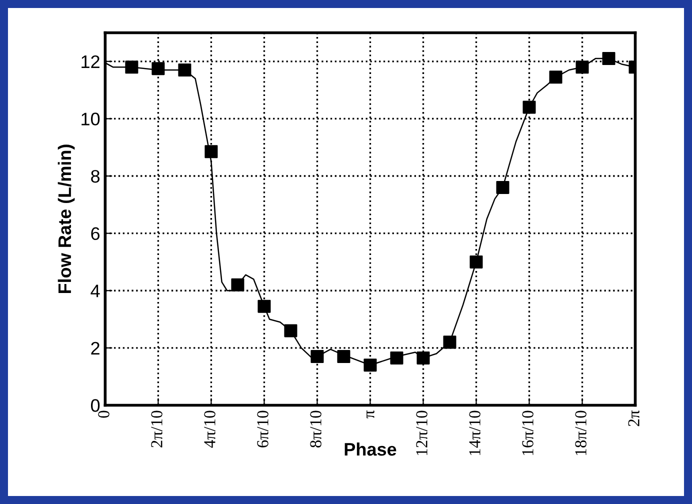 The width and height of the screenshot is (692, 504). I want to click on x-tick-label: 18π/10, so click(580, 432).